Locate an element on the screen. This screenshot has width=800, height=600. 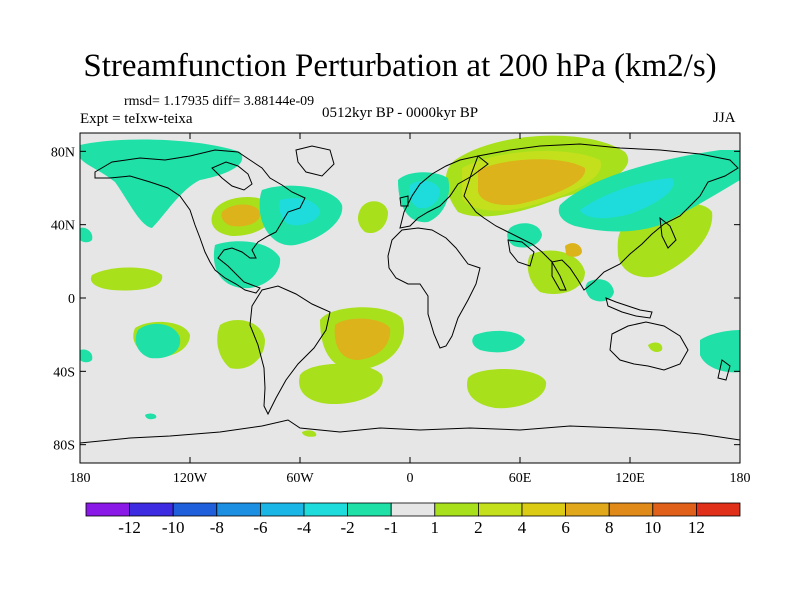
lon-tick-label: 120W is located at coordinates (190, 478).